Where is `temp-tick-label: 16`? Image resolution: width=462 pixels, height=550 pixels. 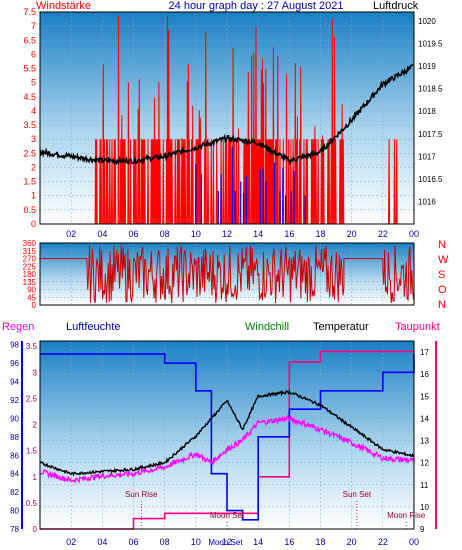
temp-tick-label: 16 is located at coordinates (424, 374).